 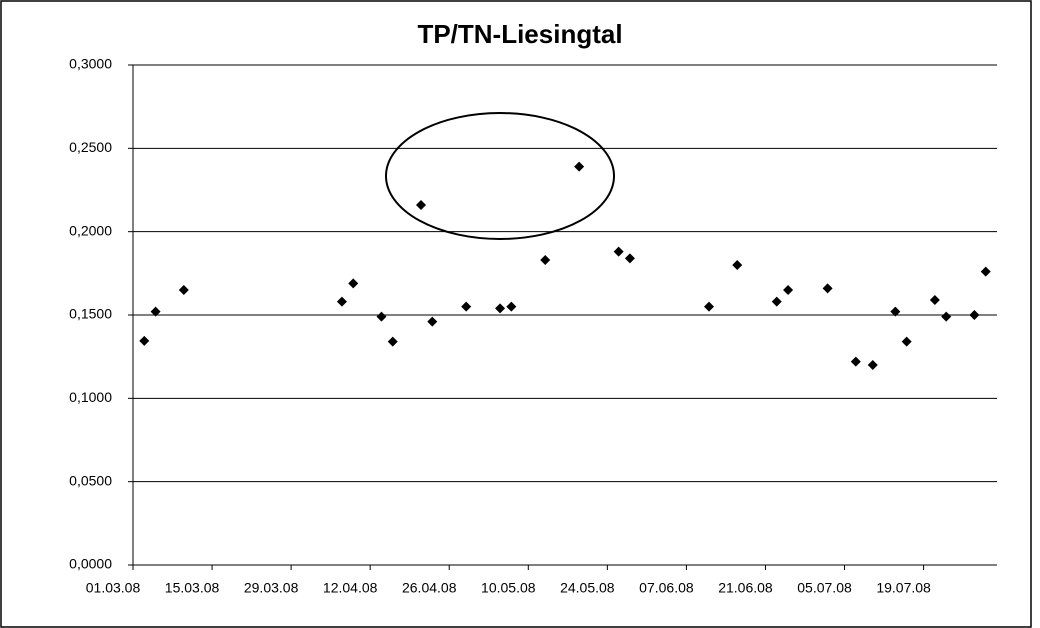 I want to click on x-tick-label: 15.03.08, so click(x=192, y=588).